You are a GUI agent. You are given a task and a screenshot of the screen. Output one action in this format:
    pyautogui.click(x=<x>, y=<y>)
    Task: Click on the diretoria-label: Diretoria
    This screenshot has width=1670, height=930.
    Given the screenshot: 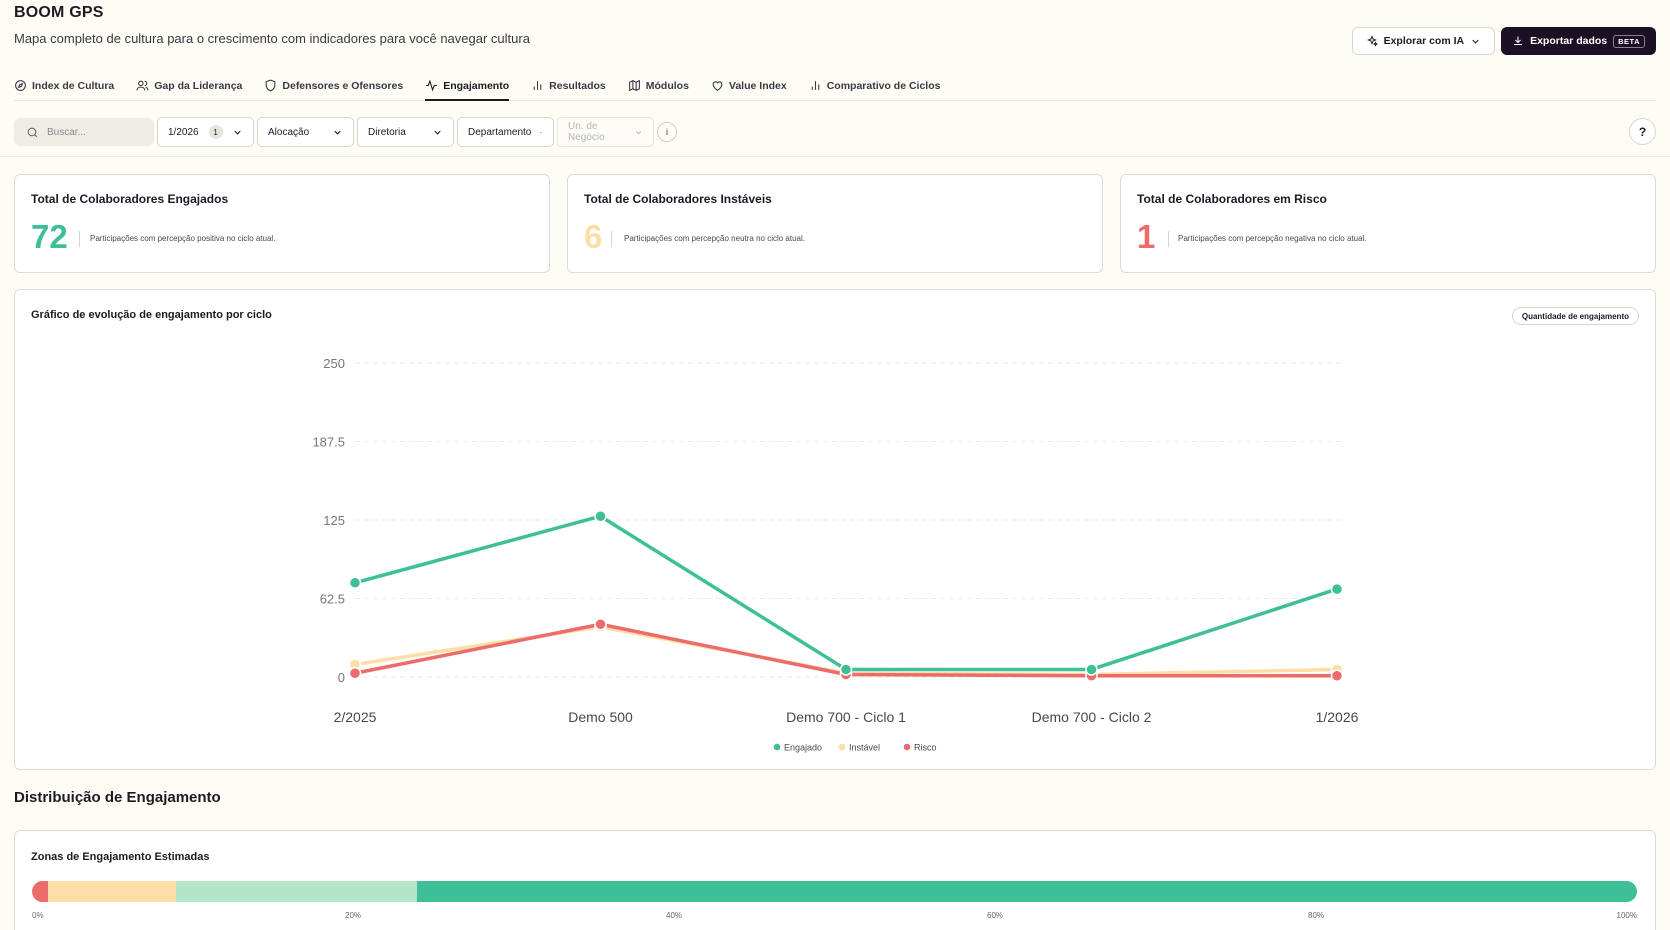 What is the action you would take?
    pyautogui.click(x=387, y=132)
    